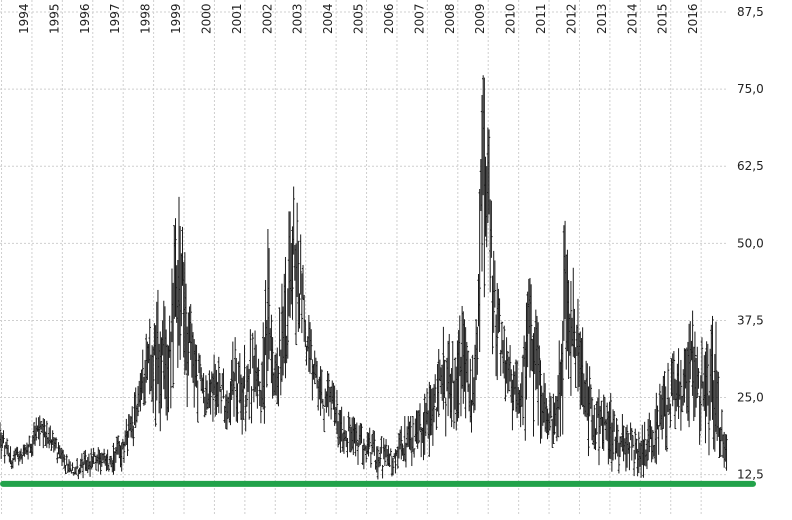 The width and height of the screenshot is (792, 520). I want to click on x-tick-label: 2004, so click(328, 18).